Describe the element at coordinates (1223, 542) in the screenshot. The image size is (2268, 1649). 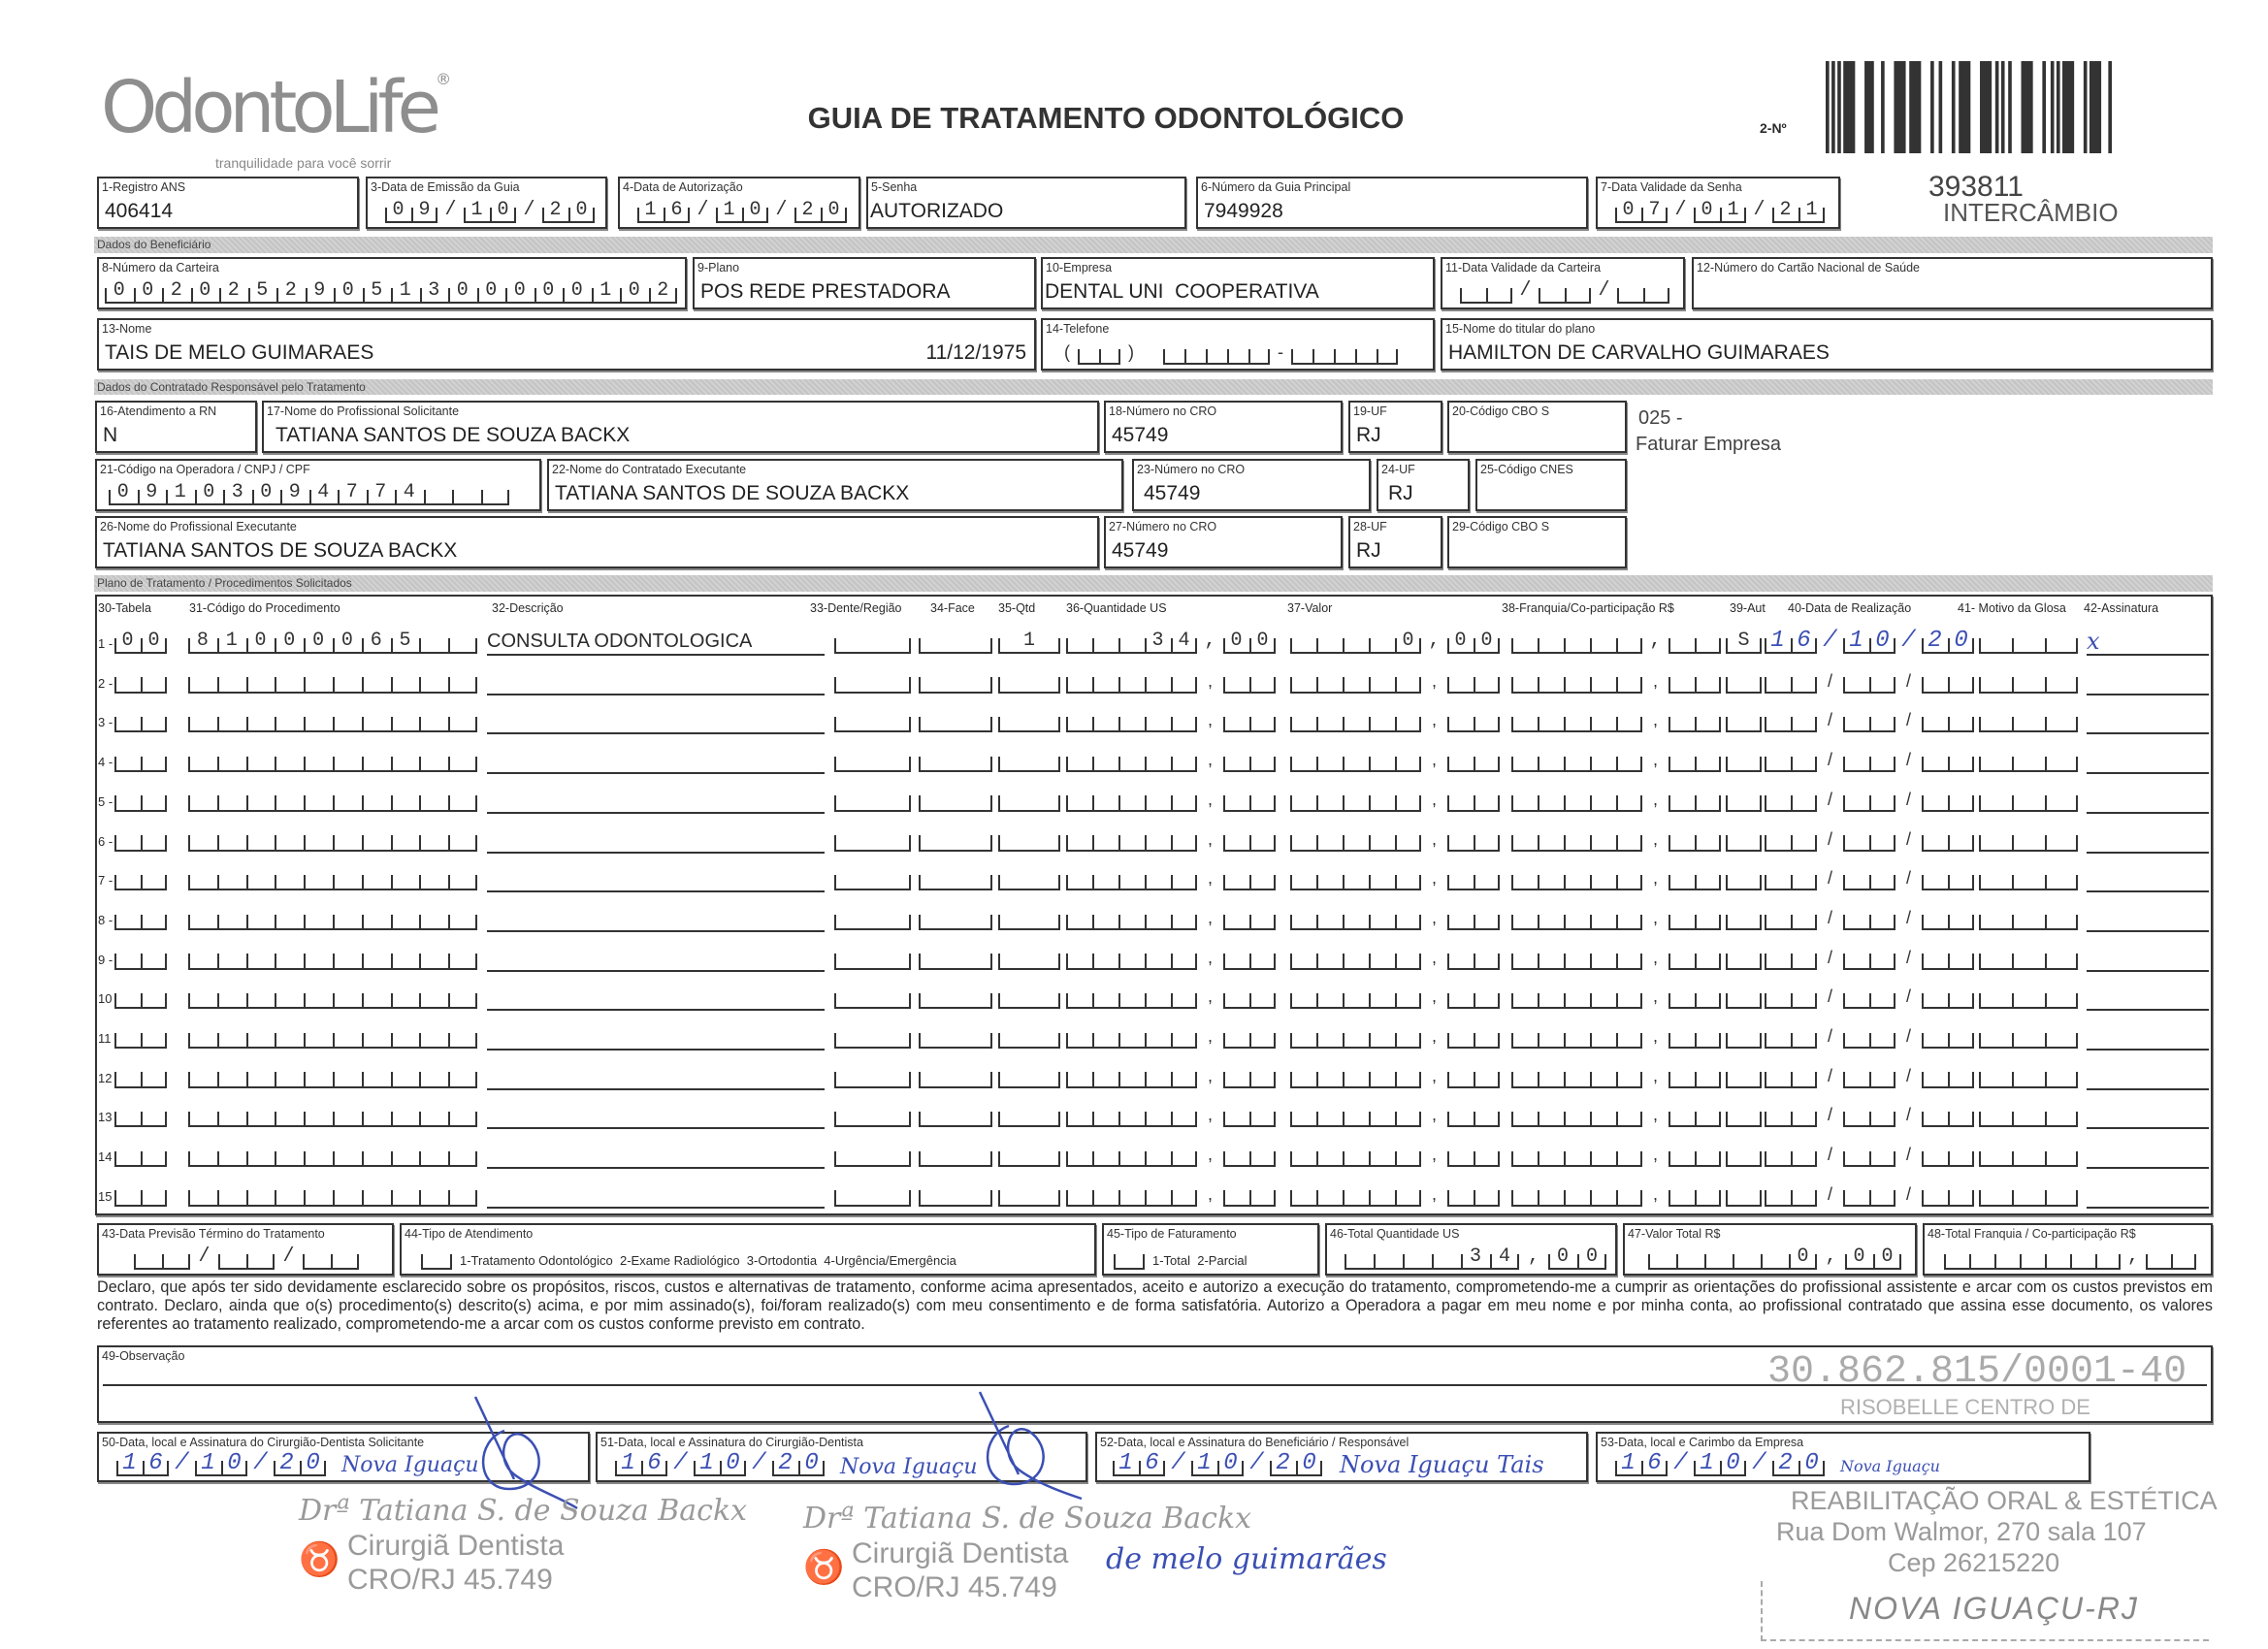
I see `field-cro-executante: 27-Número no CRO 45749` at that location.